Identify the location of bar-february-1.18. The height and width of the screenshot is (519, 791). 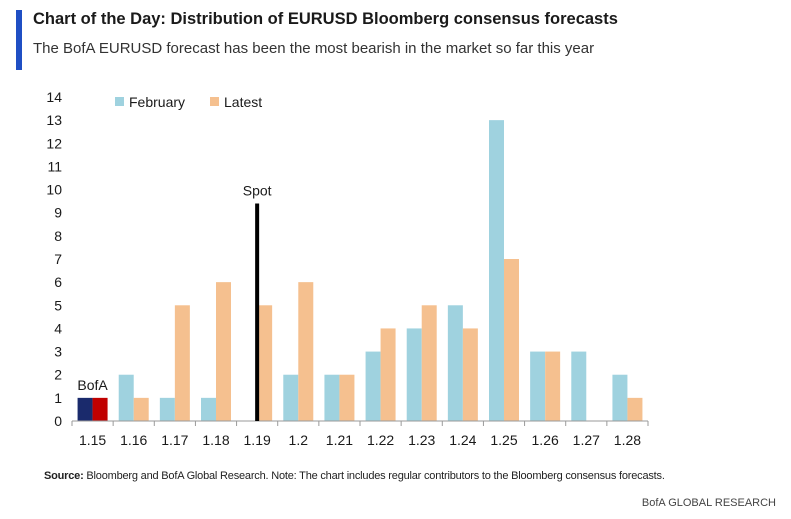
(208, 409).